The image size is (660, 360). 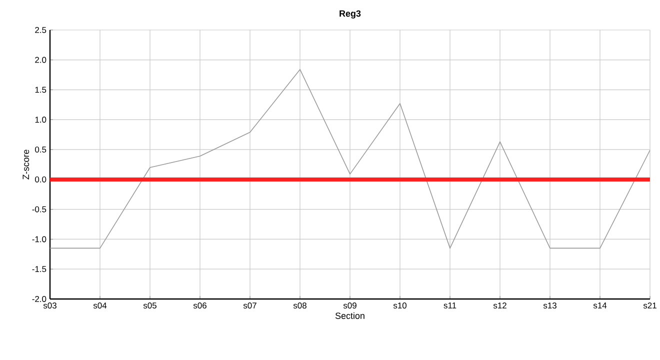 What do you see at coordinates (39, 269) in the screenshot?
I see `y-tick-label: -1.5` at bounding box center [39, 269].